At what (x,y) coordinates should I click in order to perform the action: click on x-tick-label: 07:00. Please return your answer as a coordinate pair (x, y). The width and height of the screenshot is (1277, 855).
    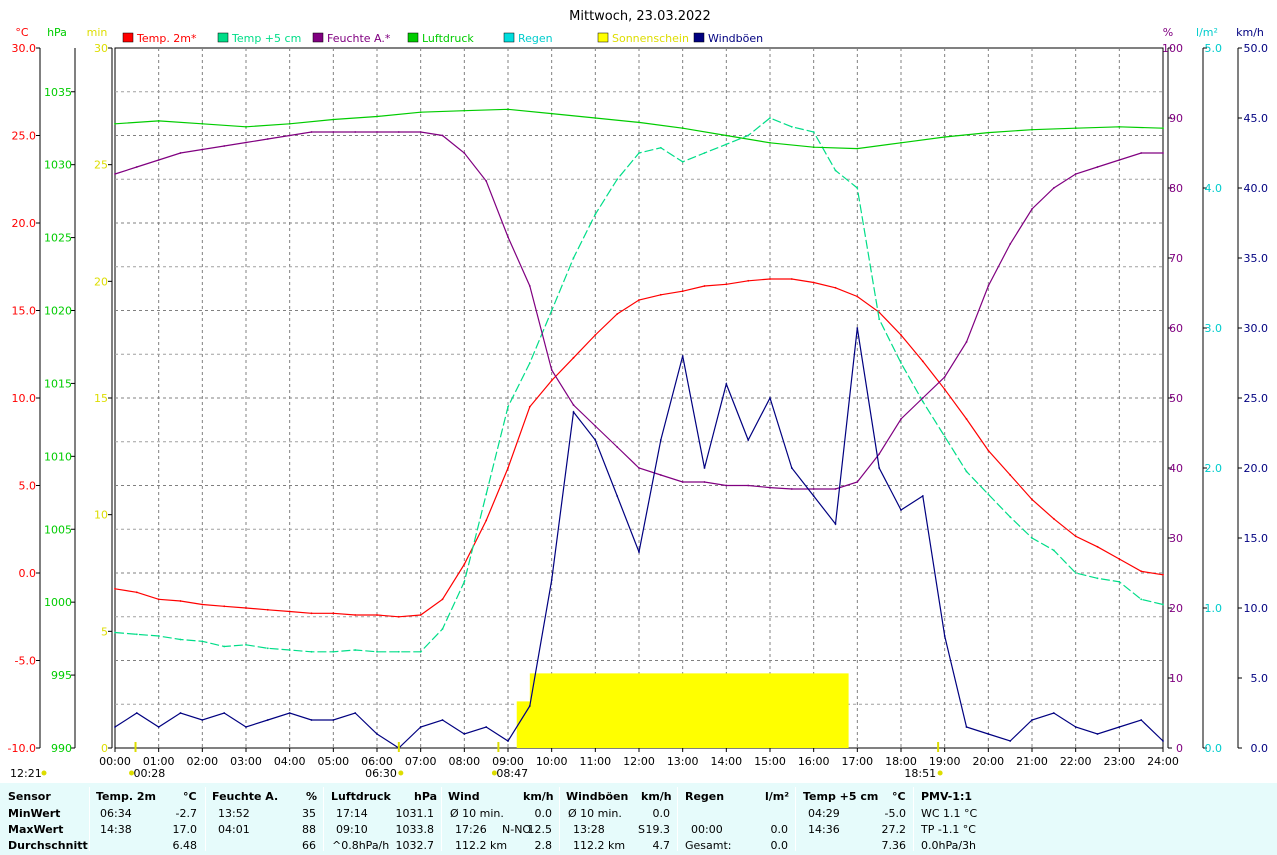
    Looking at the image, I should click on (421, 761).